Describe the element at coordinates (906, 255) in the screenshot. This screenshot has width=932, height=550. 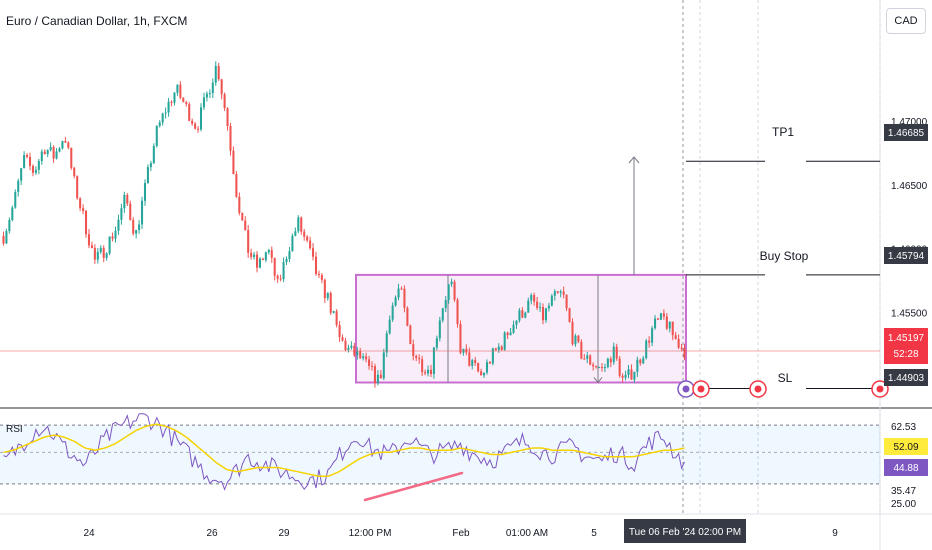
I see `buy-stop-price-tag: 1.45794` at that location.